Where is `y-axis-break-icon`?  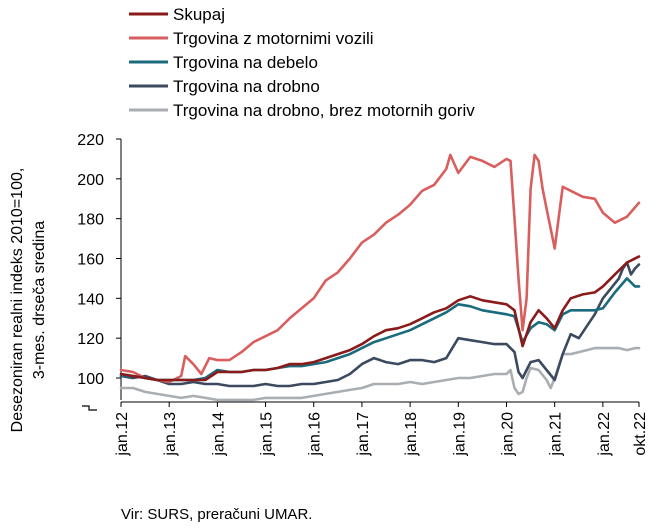 y-axis-break-icon is located at coordinates (89, 408).